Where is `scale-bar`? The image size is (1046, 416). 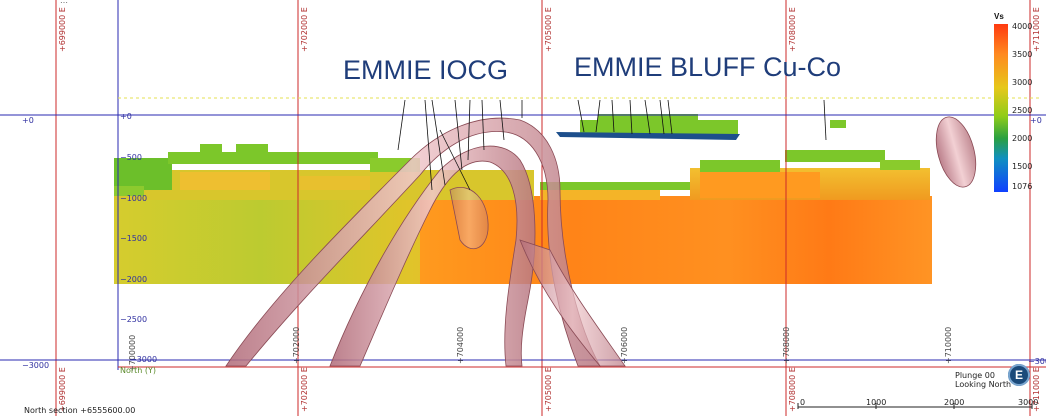
scale-bar is located at coordinates (915, 406).